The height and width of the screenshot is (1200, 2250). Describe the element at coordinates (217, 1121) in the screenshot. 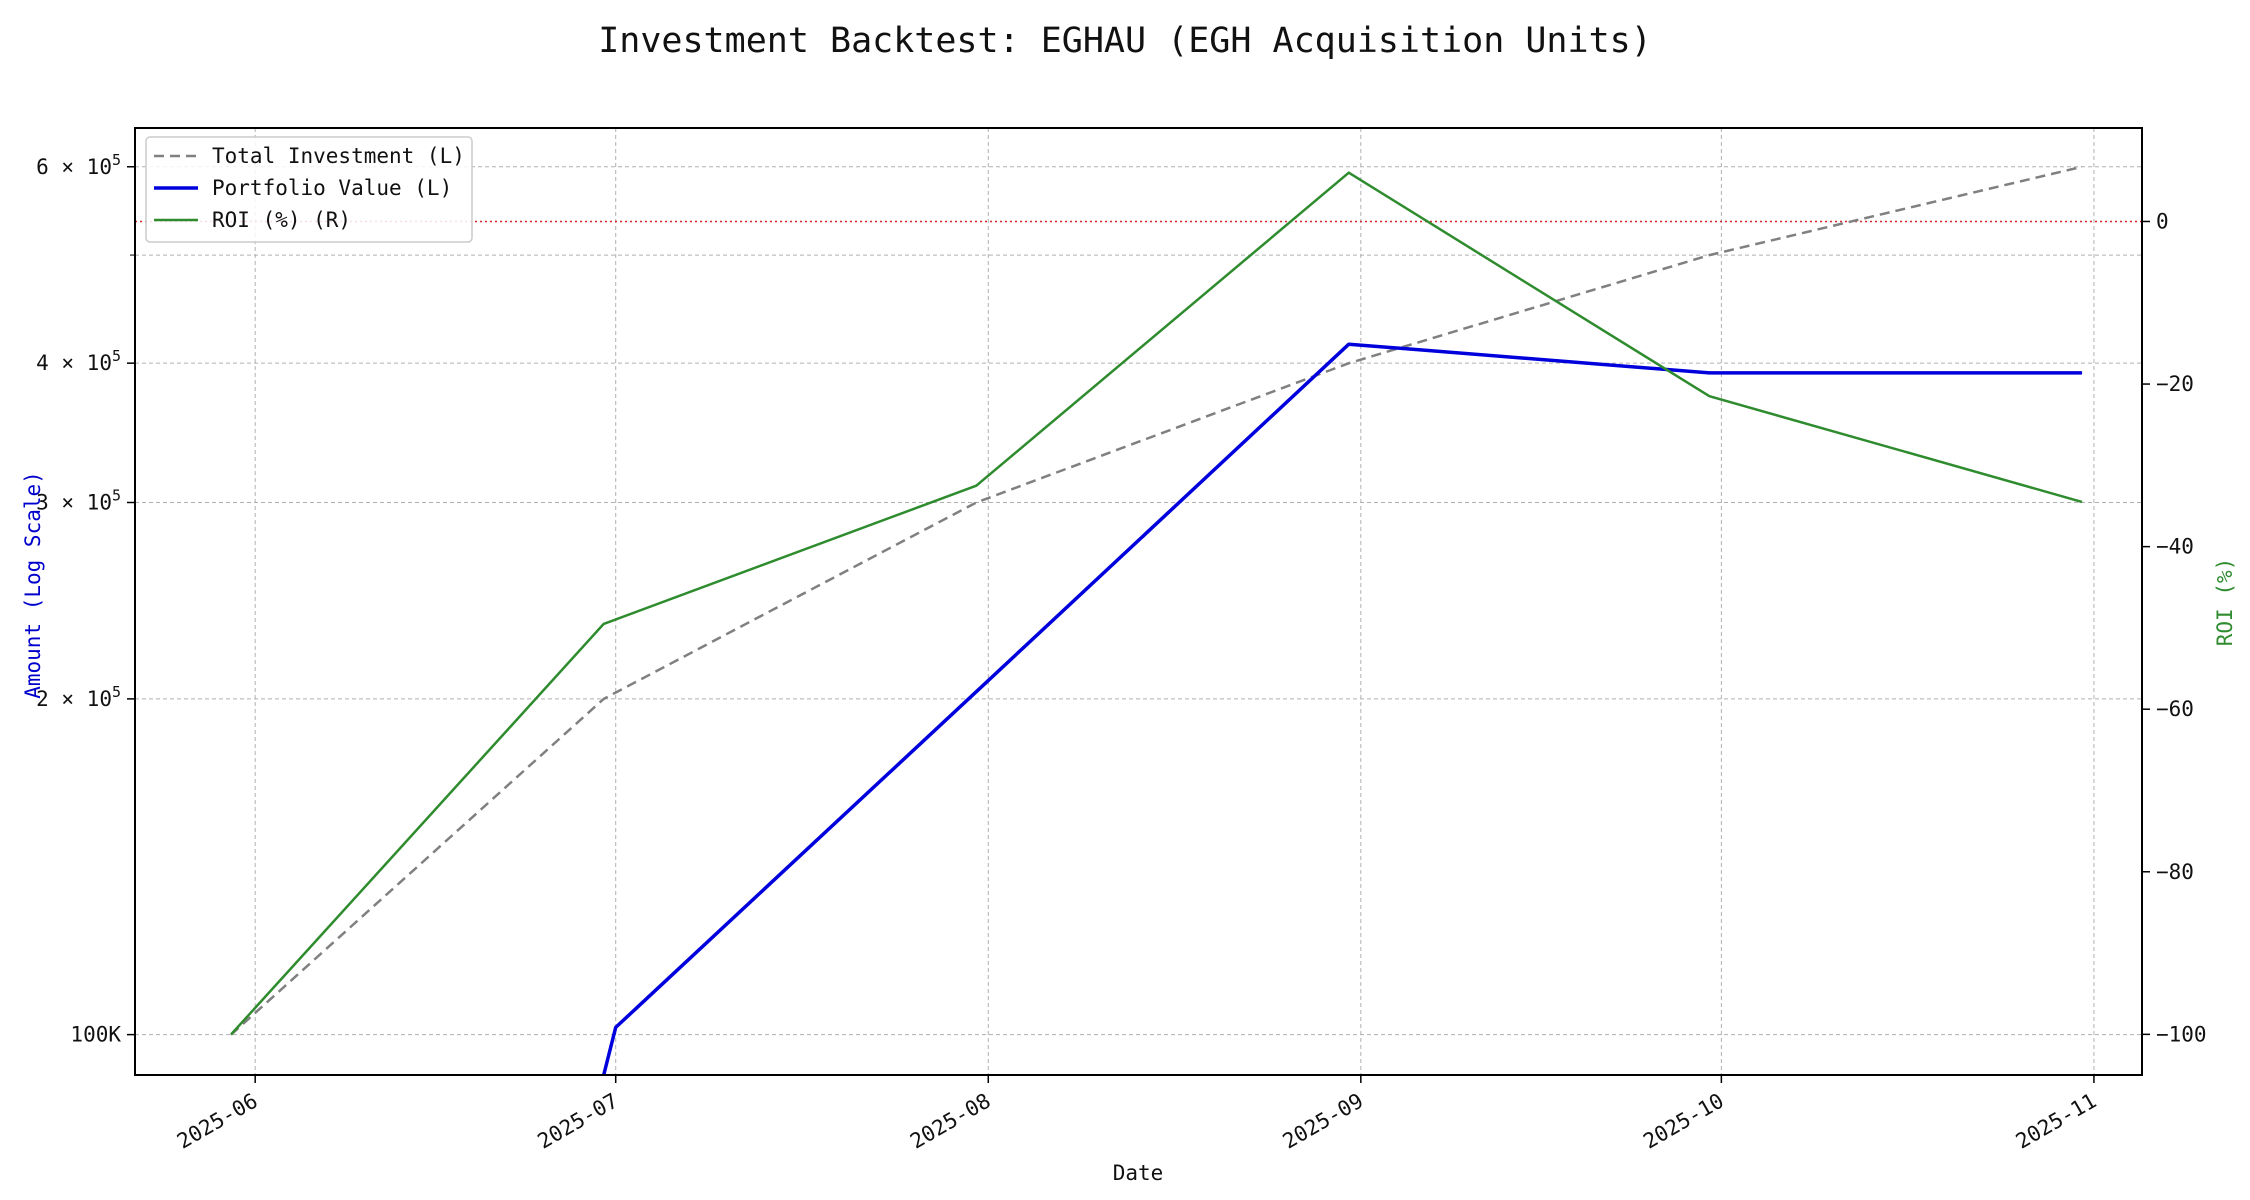

I see `x-tick-label-0: 2025-06` at that location.